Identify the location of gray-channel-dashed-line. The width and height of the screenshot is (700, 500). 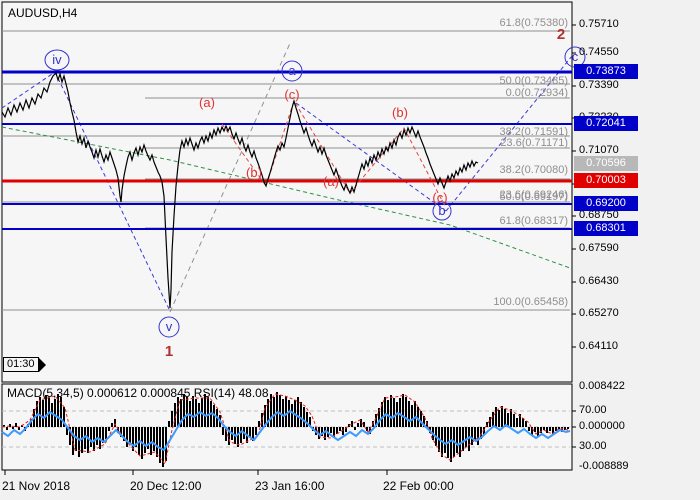
(230, 176).